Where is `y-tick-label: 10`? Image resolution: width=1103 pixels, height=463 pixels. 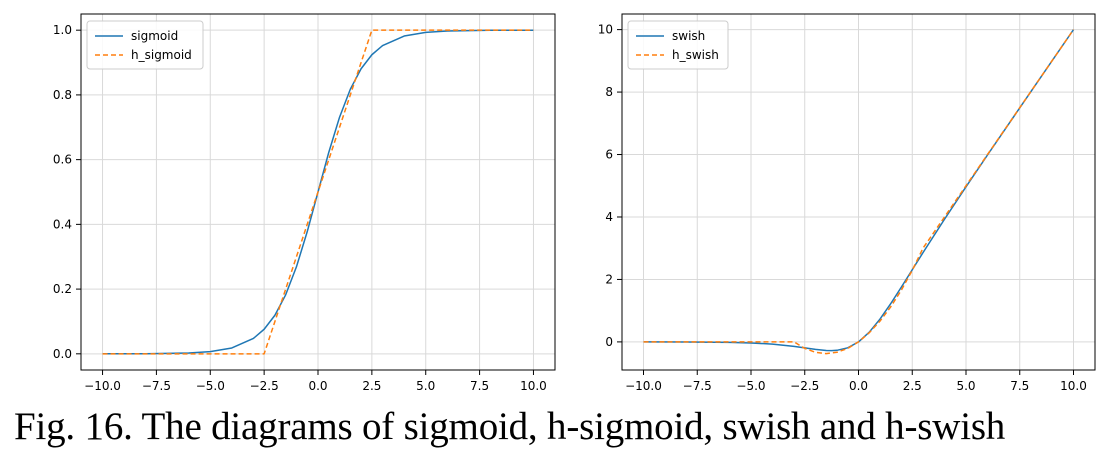
y-tick-label: 10 is located at coordinates (605, 30).